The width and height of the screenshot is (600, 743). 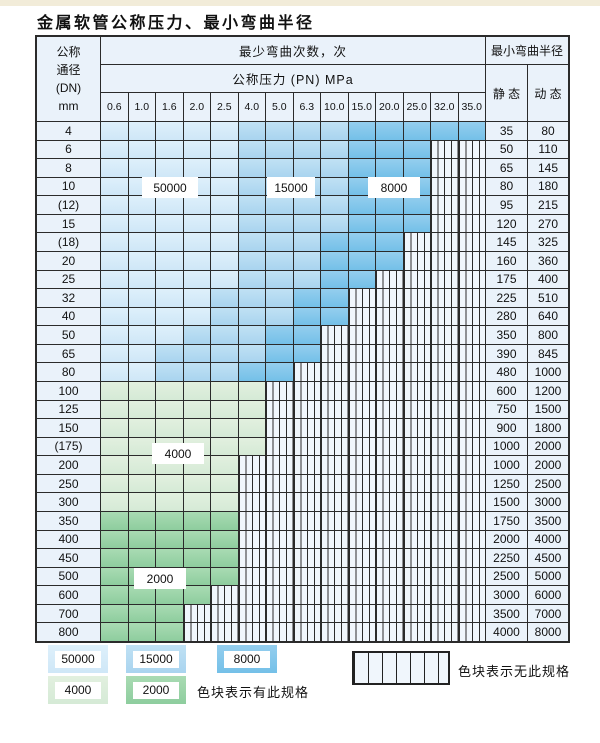 What do you see at coordinates (253, 692) in the screenshot?
I see `legend-has-spec-text: 色块表示有此规格` at bounding box center [253, 692].